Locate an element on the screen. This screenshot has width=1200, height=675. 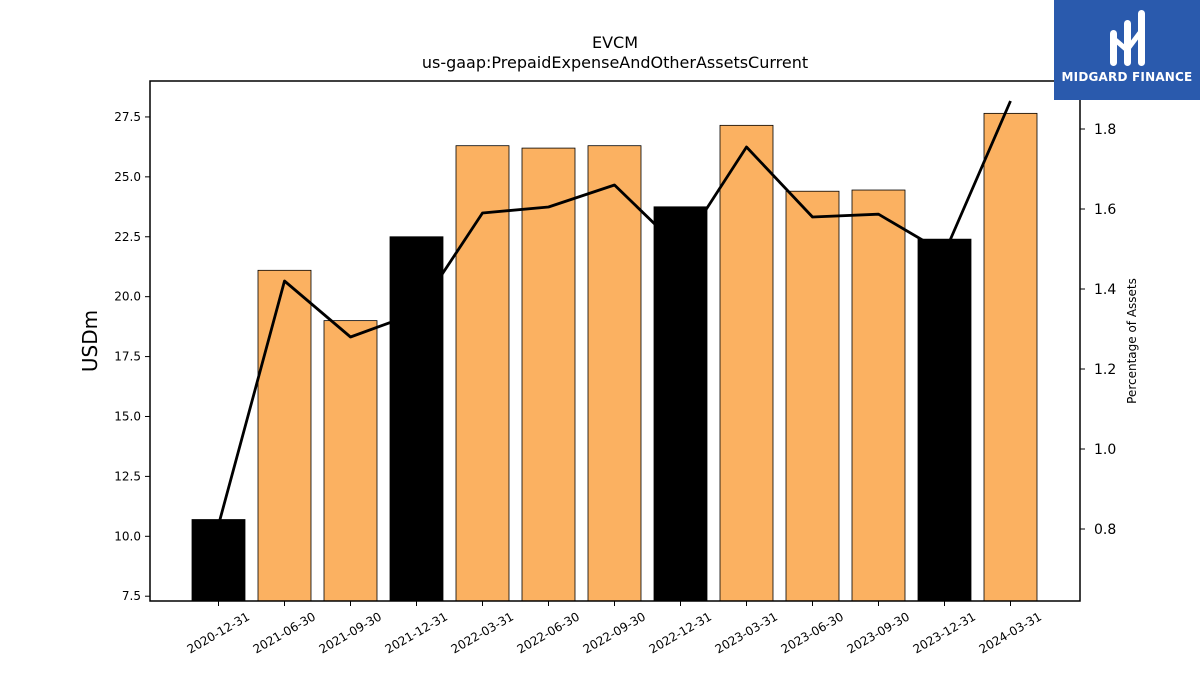
x-tick-label: 2022-03-31 is located at coordinates (482, 632).